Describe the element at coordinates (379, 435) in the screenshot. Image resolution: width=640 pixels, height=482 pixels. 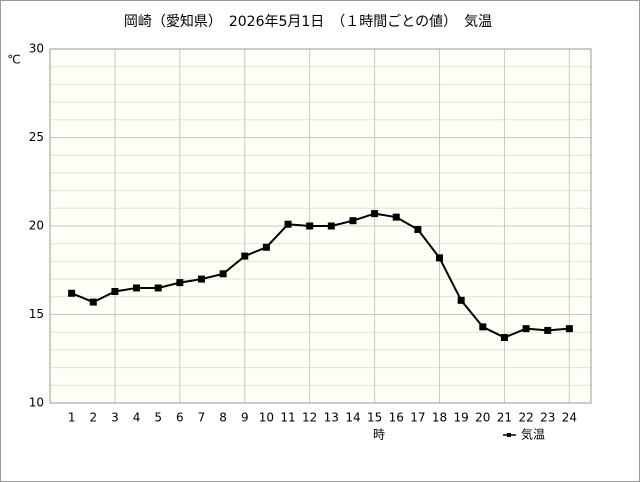
I see `x-axis-label: 時` at that location.